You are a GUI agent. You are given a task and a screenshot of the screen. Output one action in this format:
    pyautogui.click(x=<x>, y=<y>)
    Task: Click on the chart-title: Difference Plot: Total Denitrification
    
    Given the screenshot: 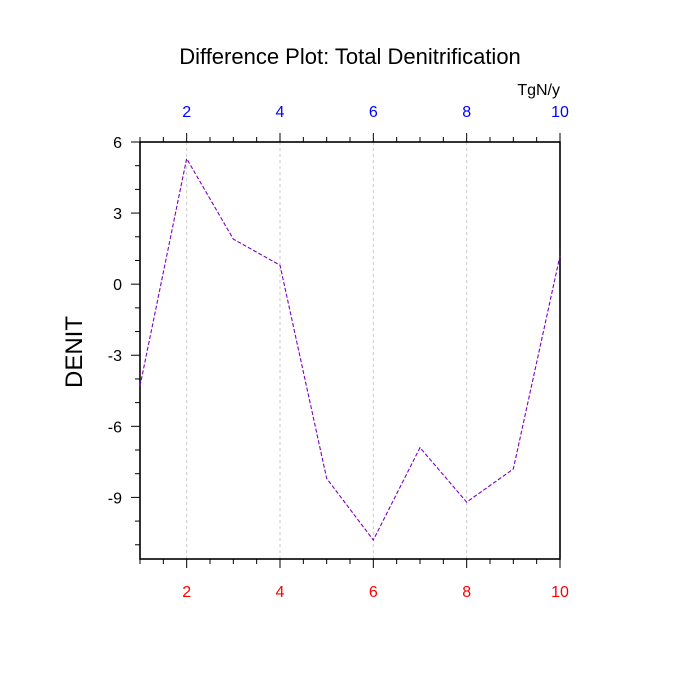 What is the action you would take?
    pyautogui.click(x=350, y=56)
    